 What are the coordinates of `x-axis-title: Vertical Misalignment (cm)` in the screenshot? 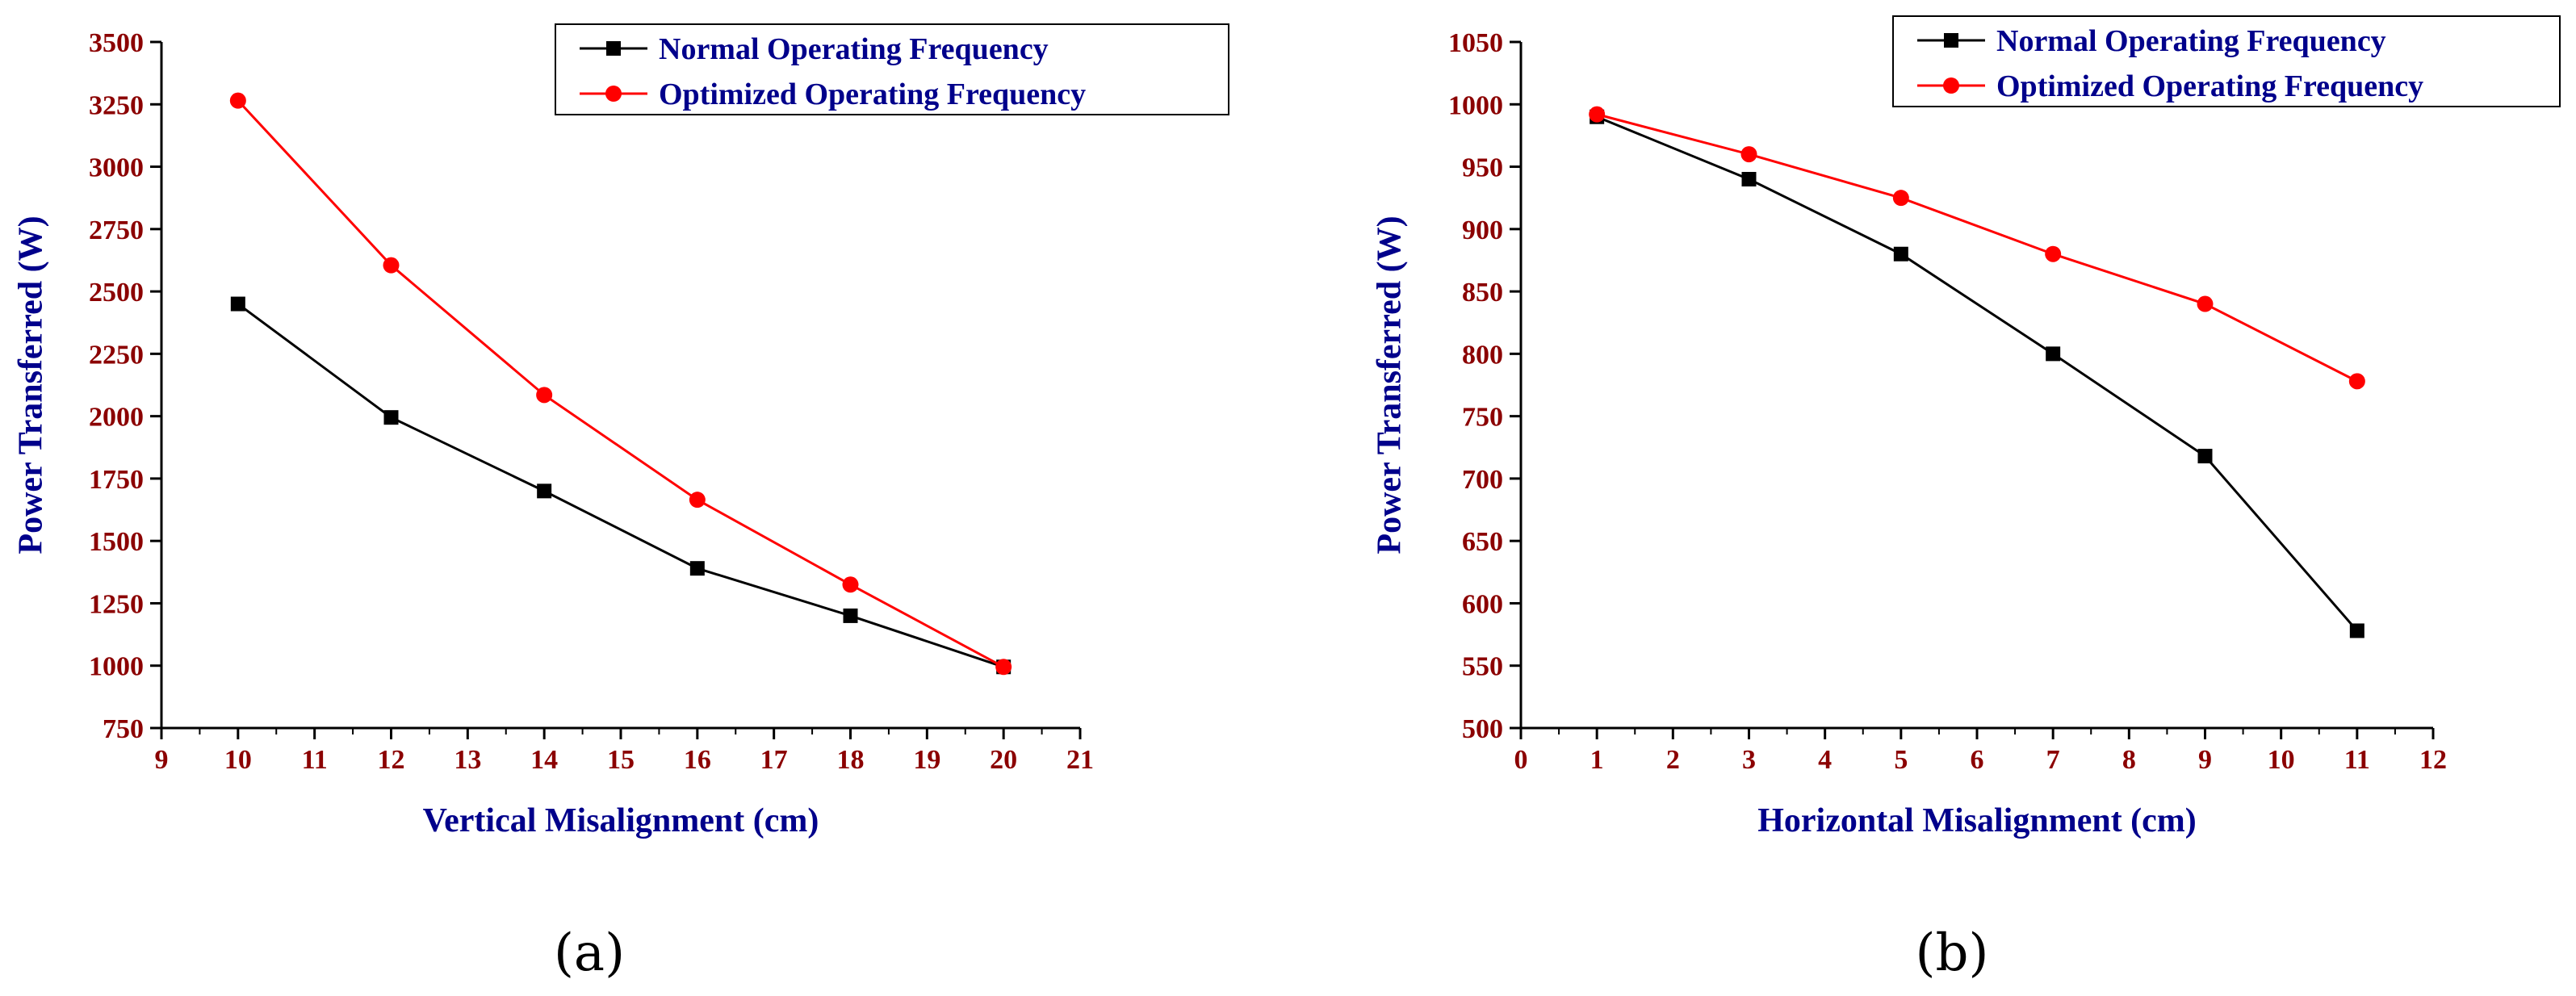 It's located at (621, 821).